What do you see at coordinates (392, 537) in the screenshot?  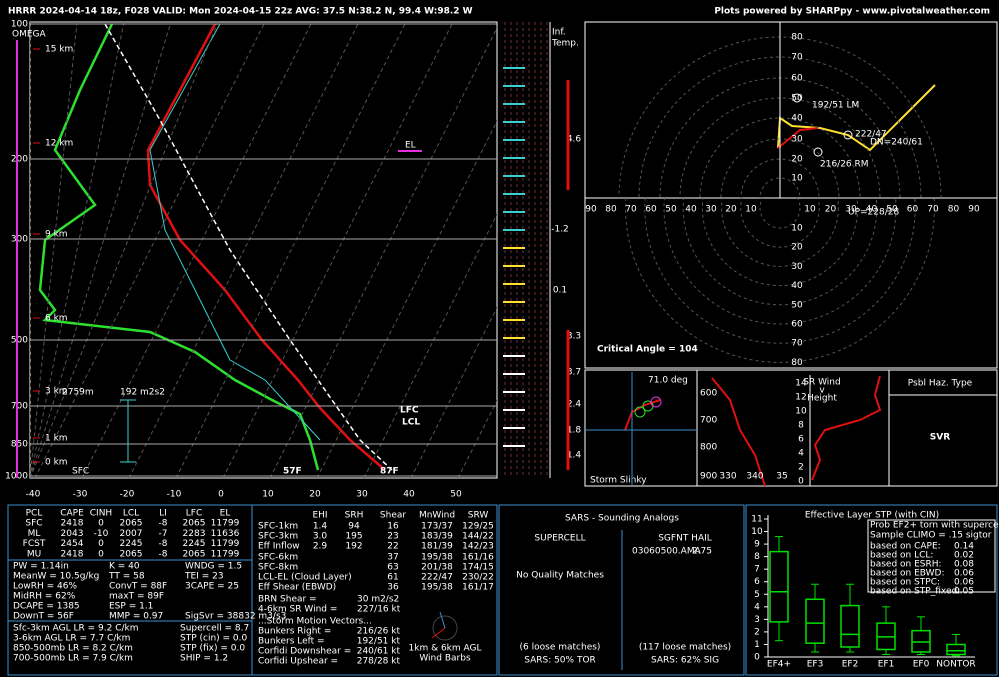 I see `table-cell: 23` at bounding box center [392, 537].